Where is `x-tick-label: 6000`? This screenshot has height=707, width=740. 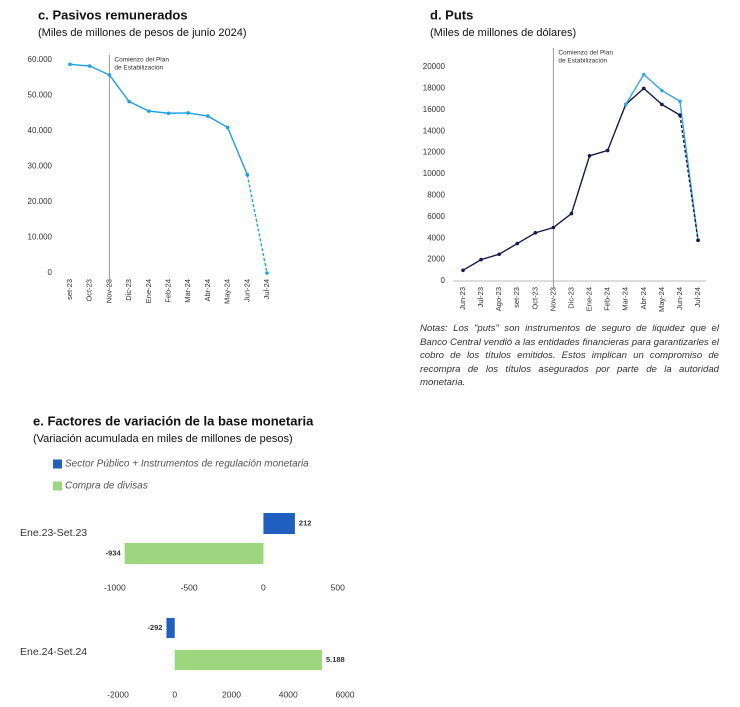 x-tick-label: 6000 is located at coordinates (345, 694).